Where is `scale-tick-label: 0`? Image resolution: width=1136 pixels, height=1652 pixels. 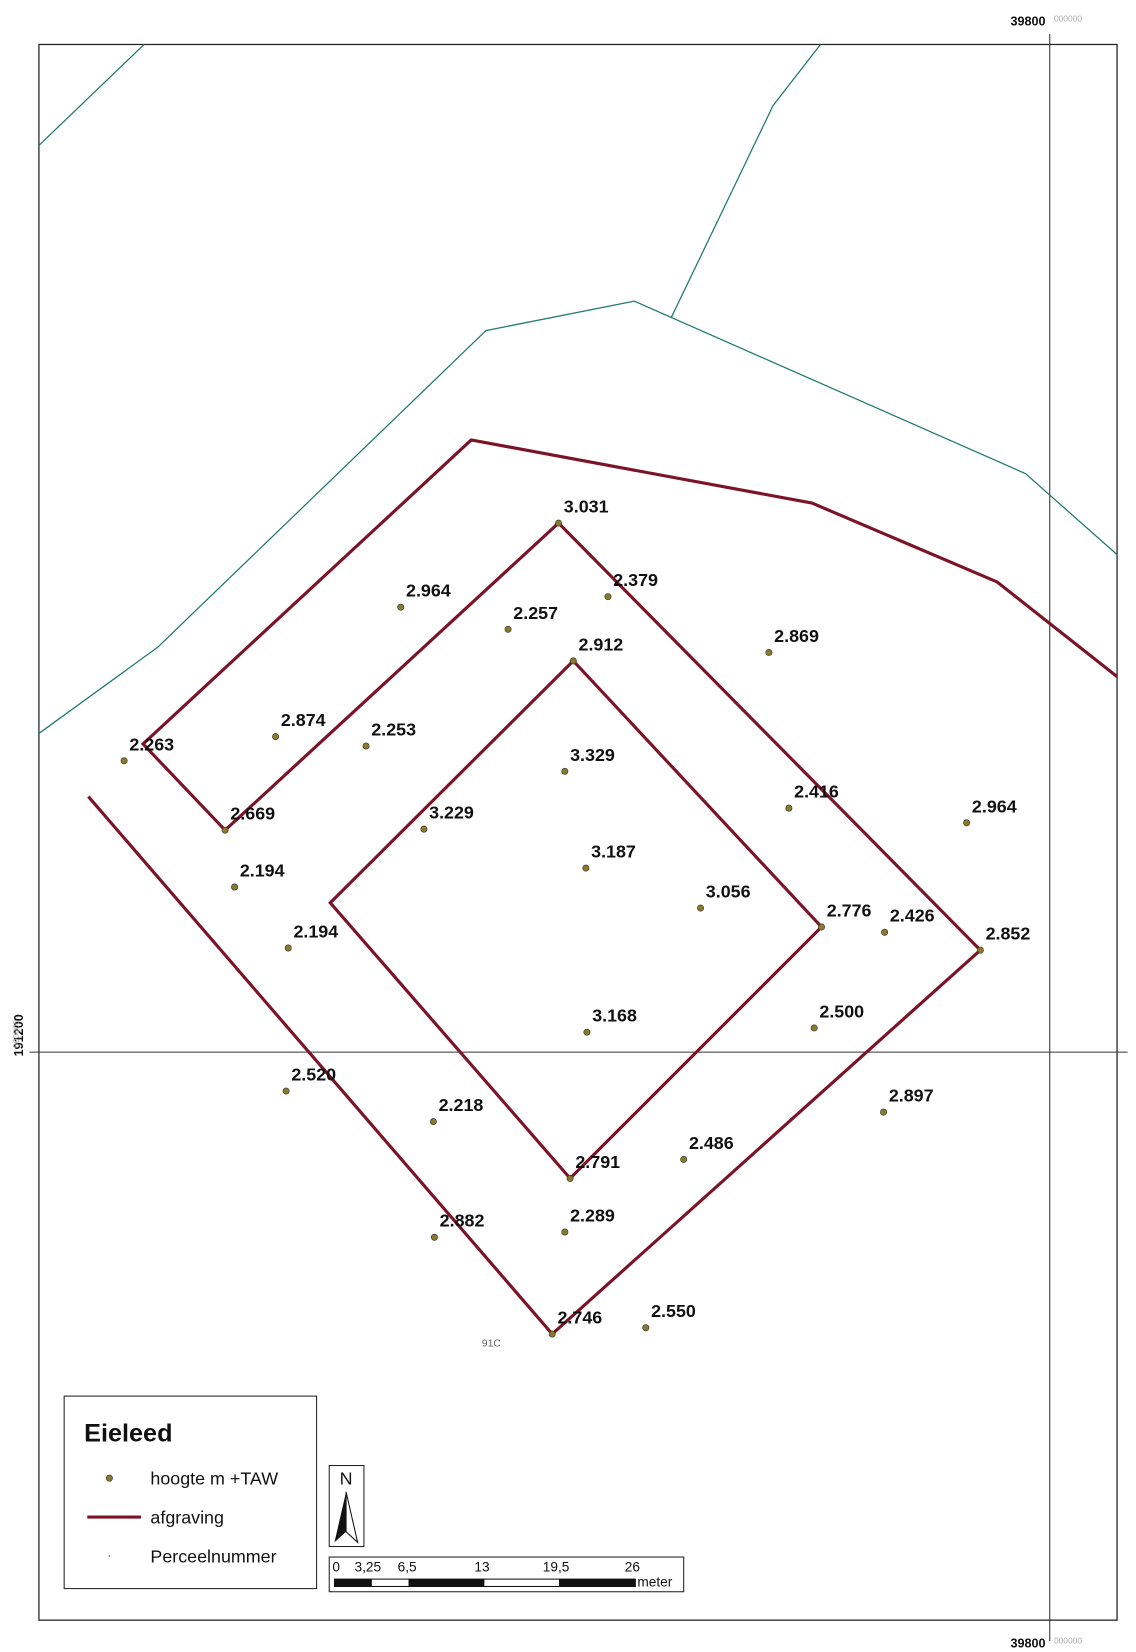
scale-tick-label: 0 is located at coordinates (336, 1567).